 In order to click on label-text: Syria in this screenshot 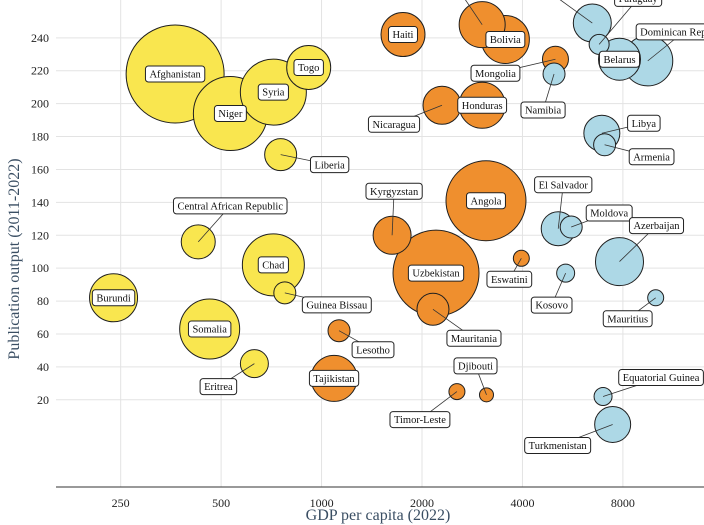, I will do `click(273, 93)`.